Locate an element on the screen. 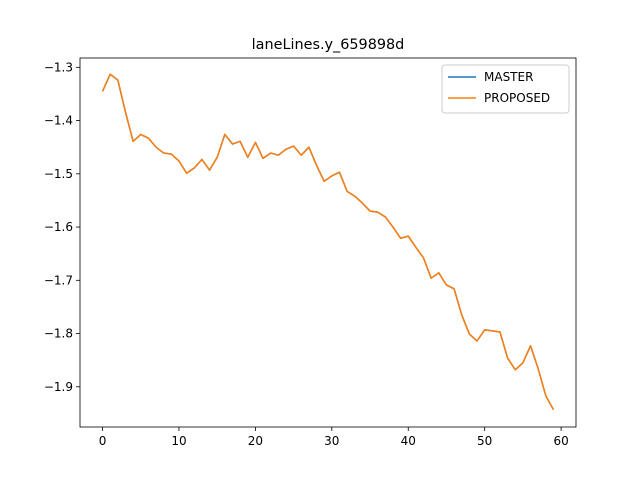  y-tick-label: −1.6 is located at coordinates (58, 227).